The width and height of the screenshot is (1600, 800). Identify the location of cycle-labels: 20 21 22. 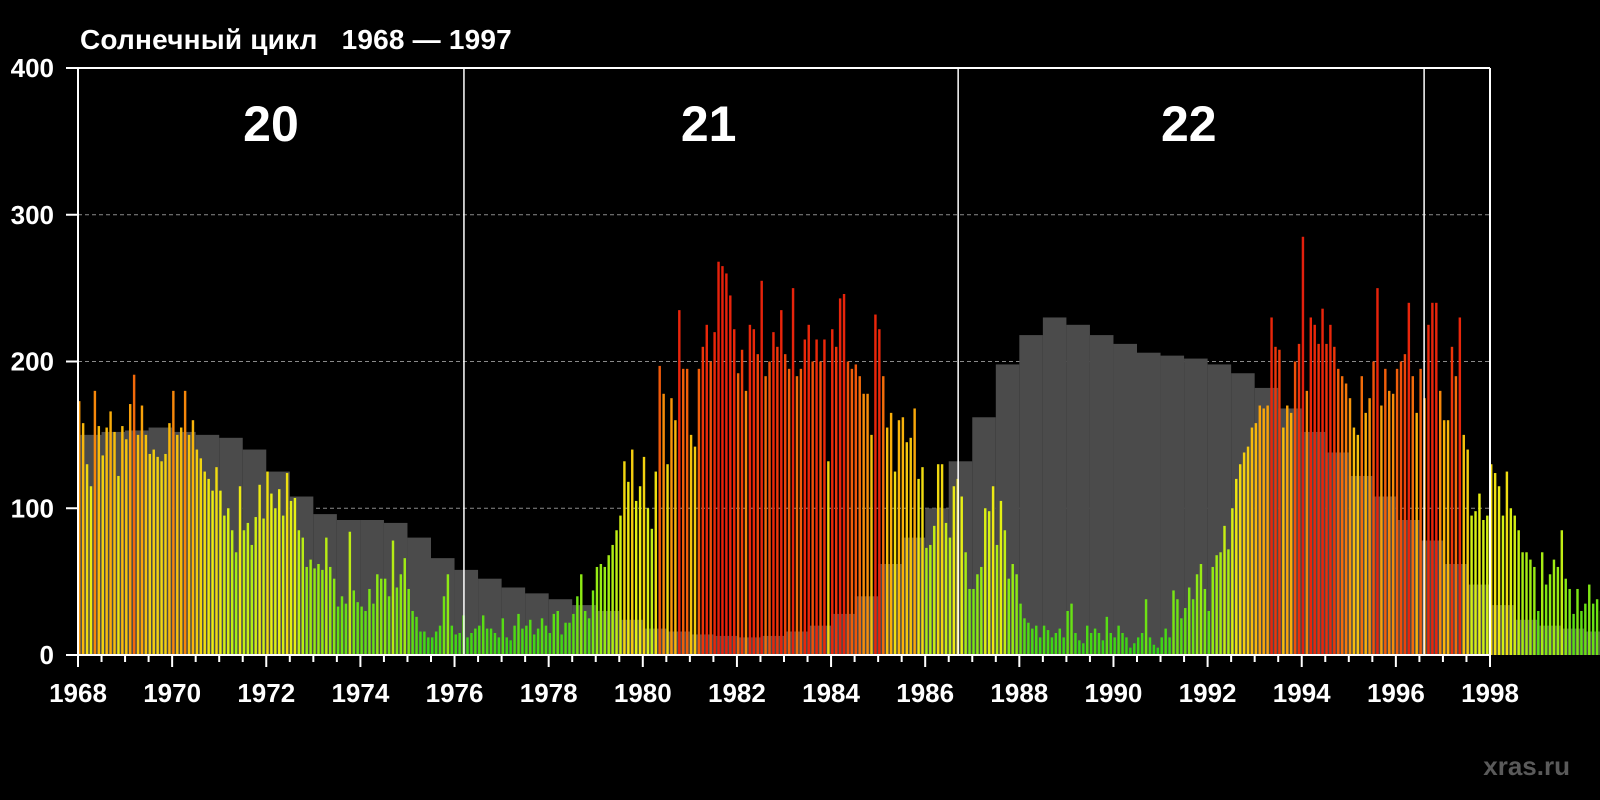
(729, 124).